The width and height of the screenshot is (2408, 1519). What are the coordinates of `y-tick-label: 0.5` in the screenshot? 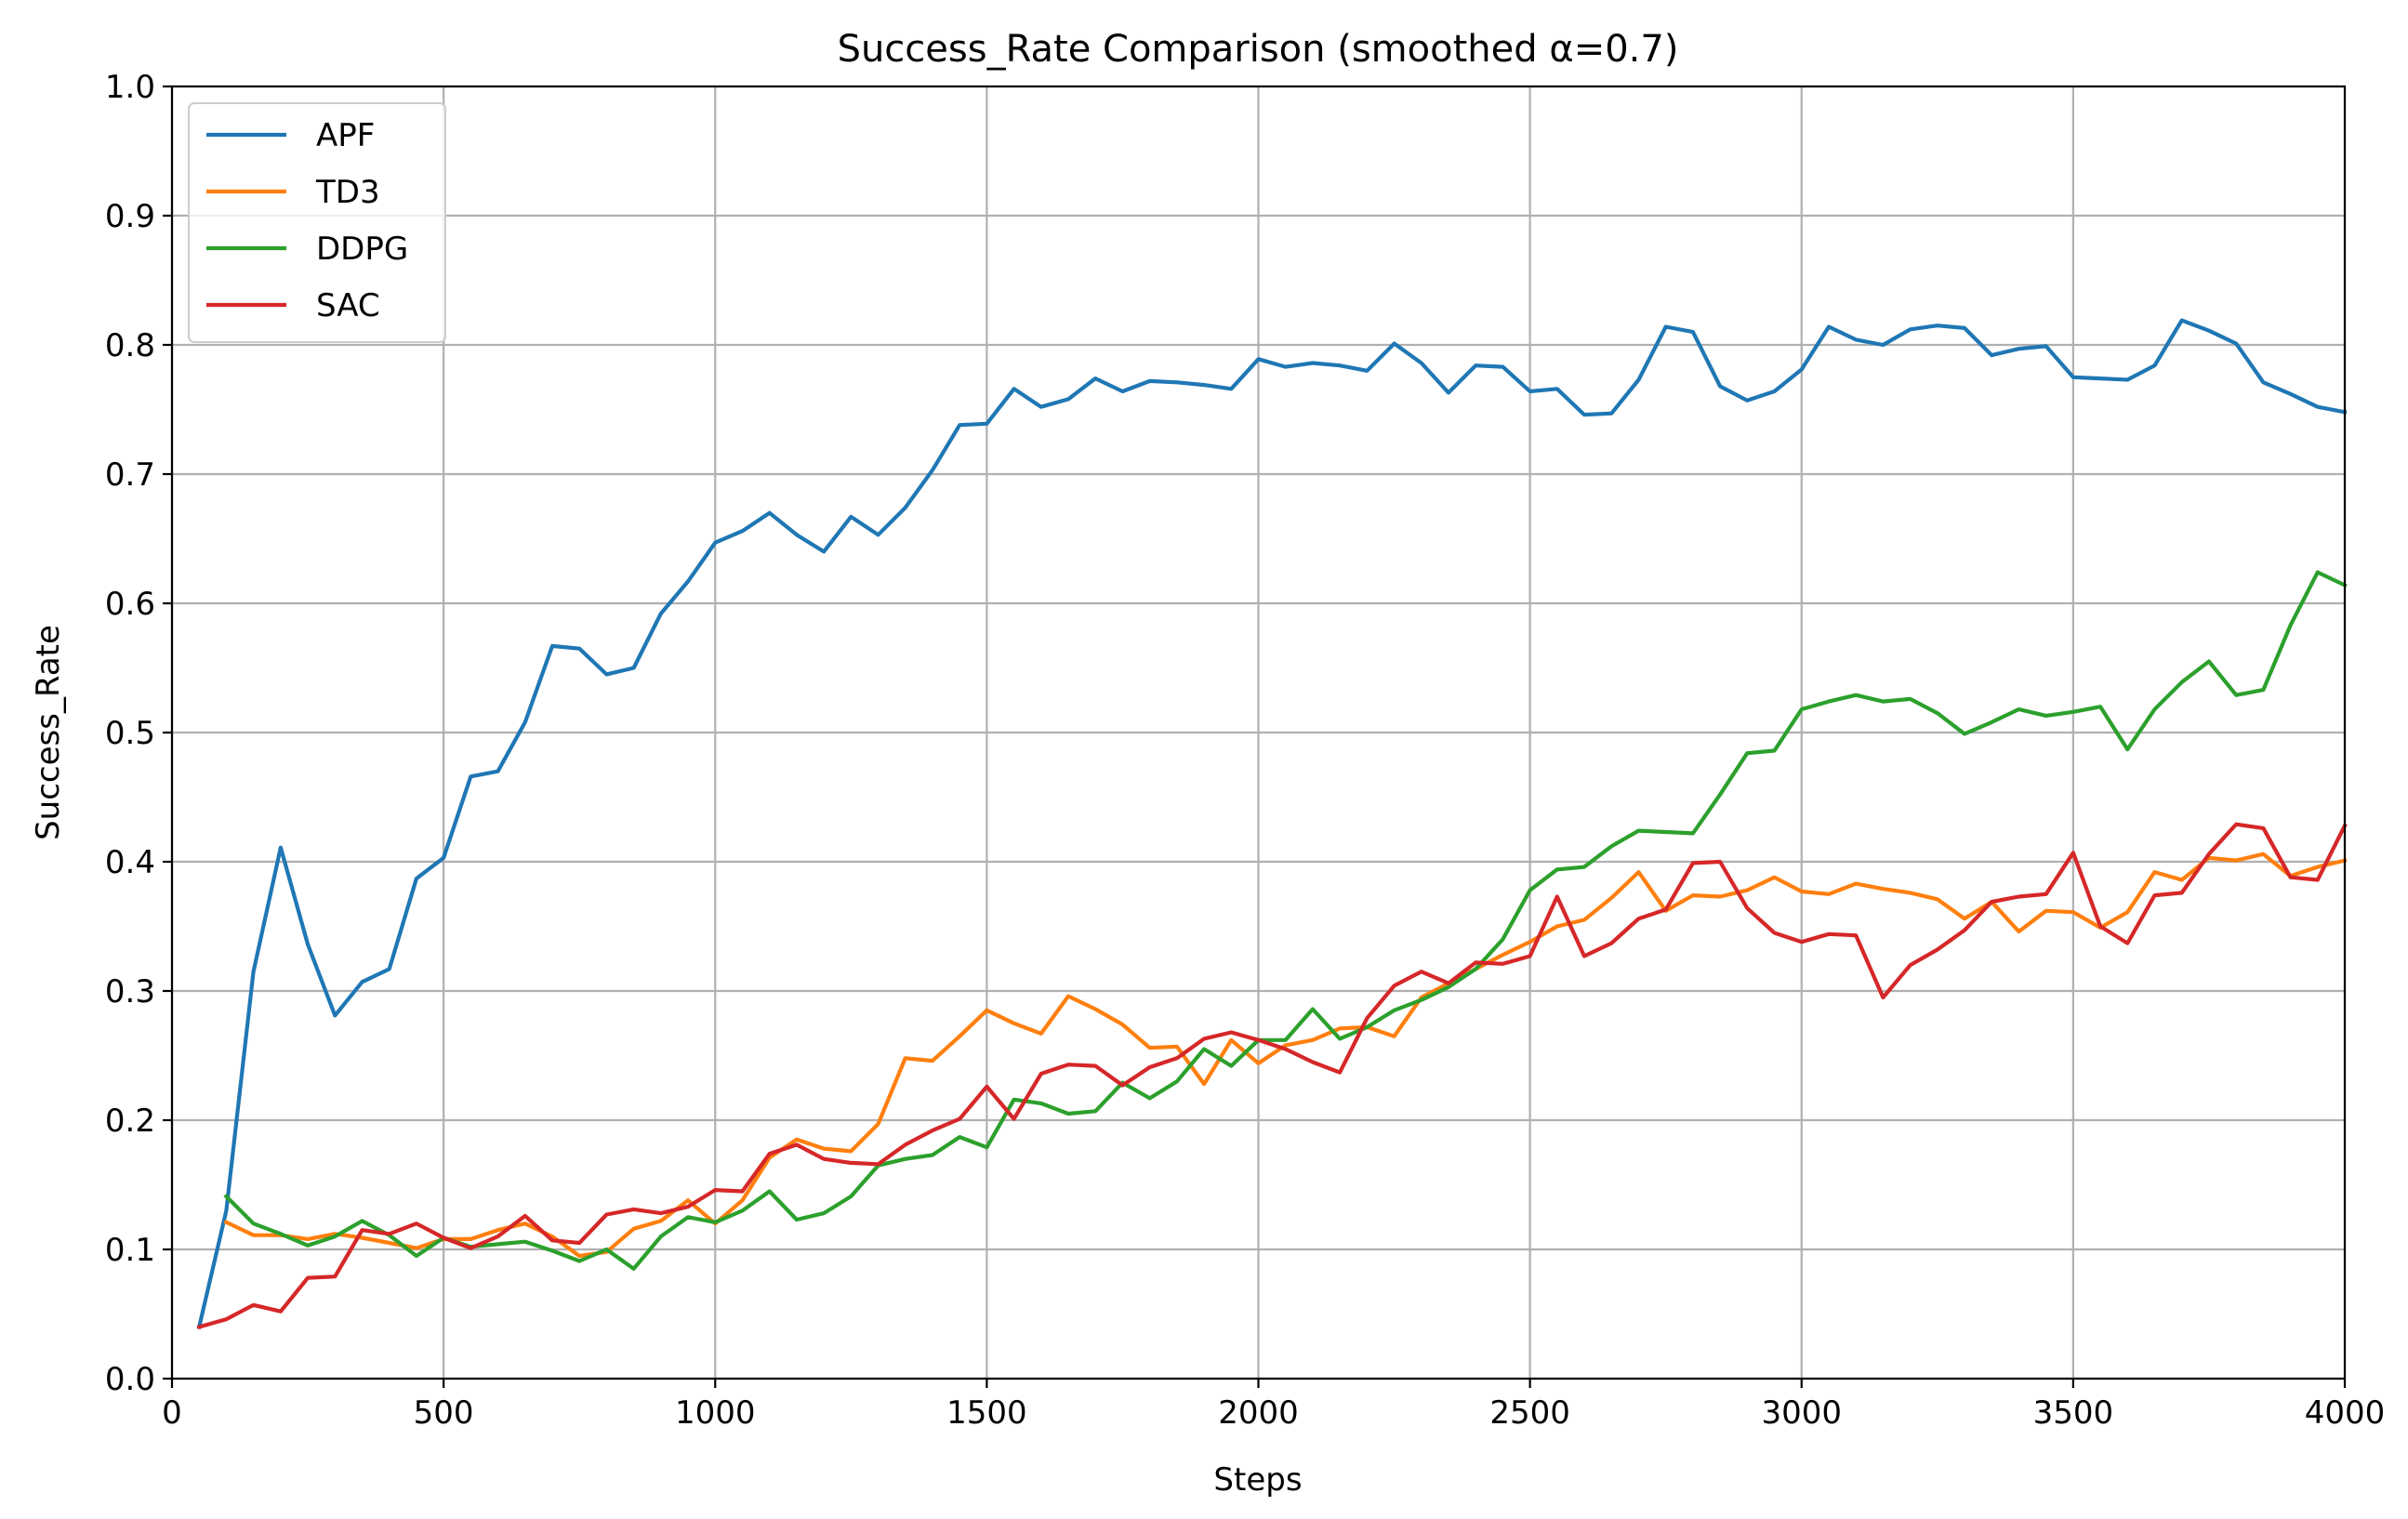 It's located at (130, 733).